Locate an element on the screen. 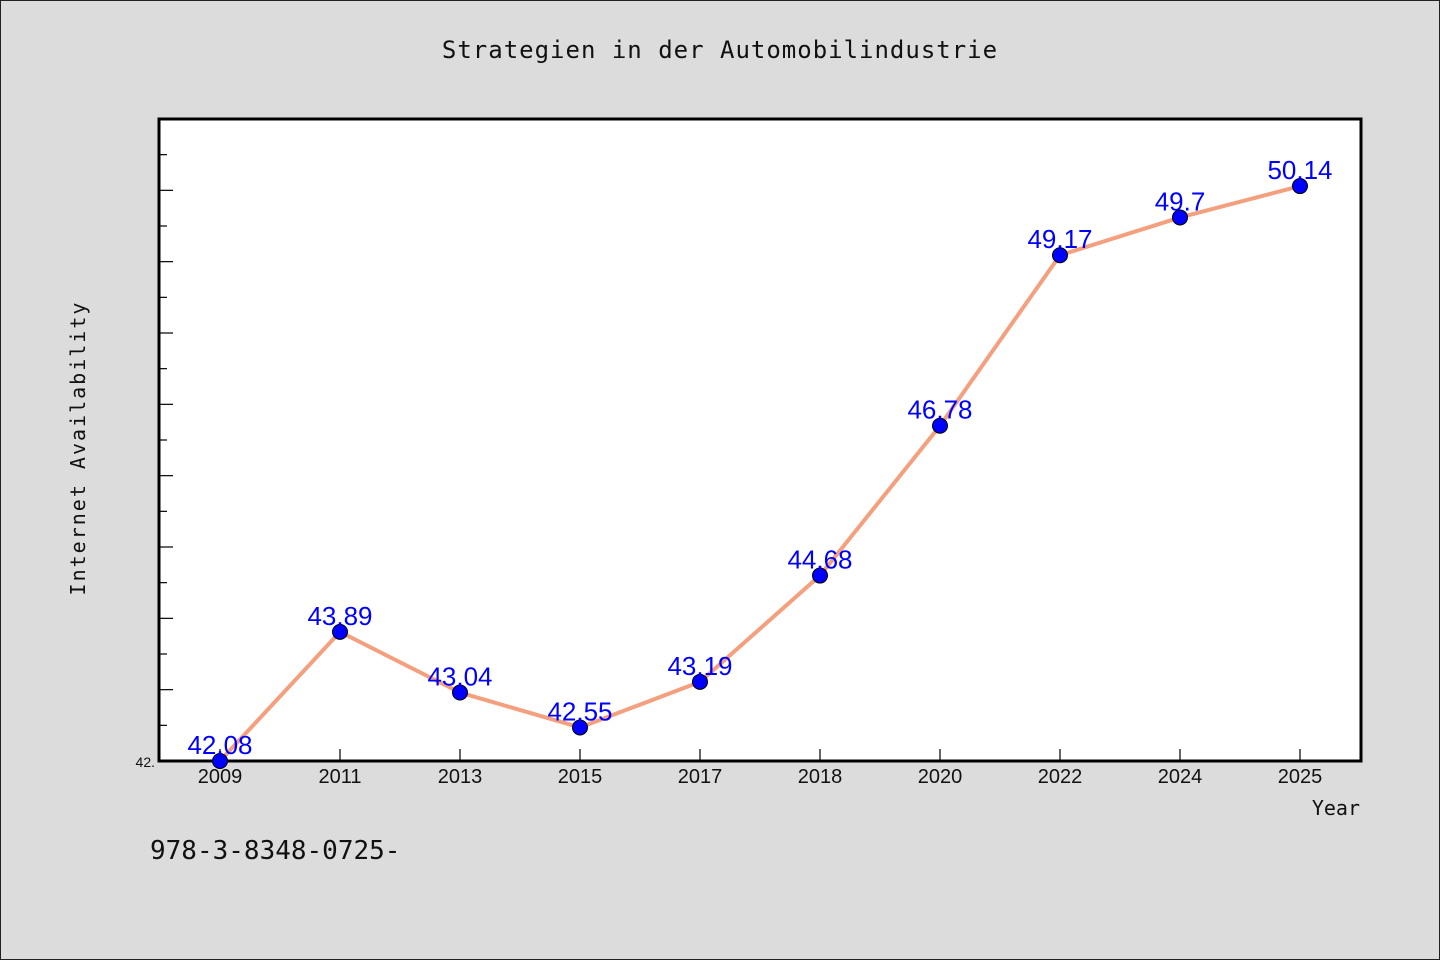 This screenshot has height=960, width=1440. x-tick-label: 2009 is located at coordinates (220, 777).